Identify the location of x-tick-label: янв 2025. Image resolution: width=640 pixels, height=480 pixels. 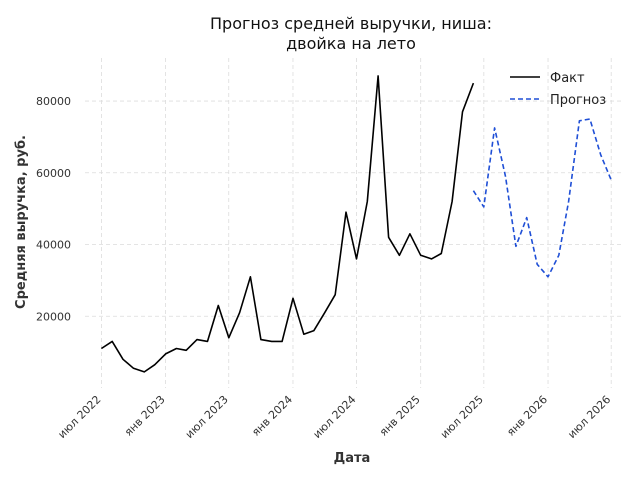
(400, 416).